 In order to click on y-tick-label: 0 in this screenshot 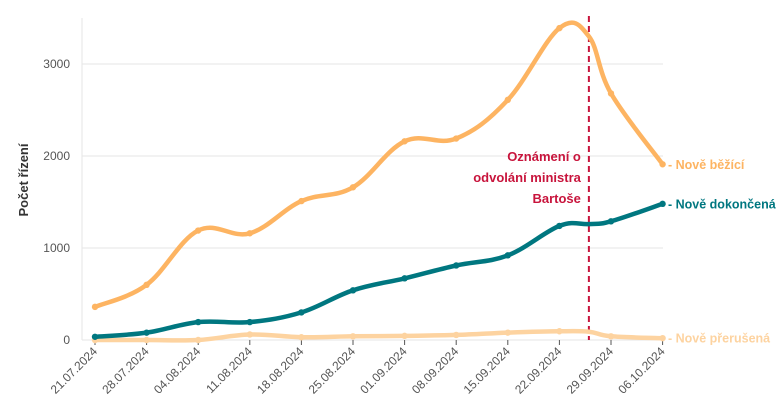, I will do `click(66, 340)`.